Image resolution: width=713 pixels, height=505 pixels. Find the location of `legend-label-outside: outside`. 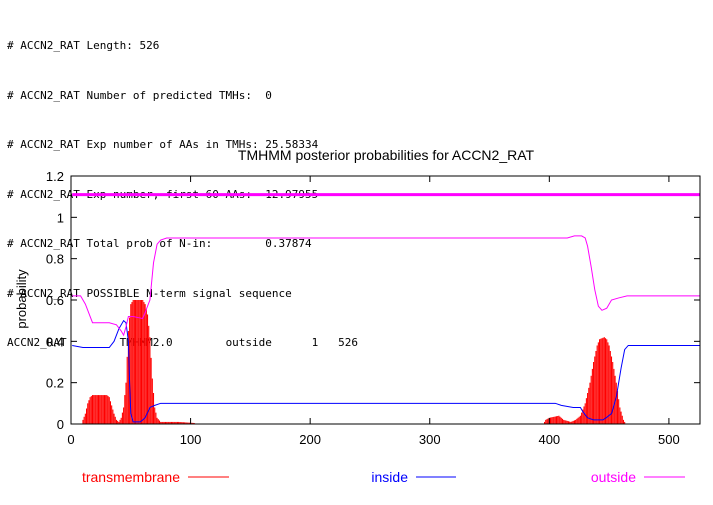

legend-label-outside: outside is located at coordinates (613, 477).